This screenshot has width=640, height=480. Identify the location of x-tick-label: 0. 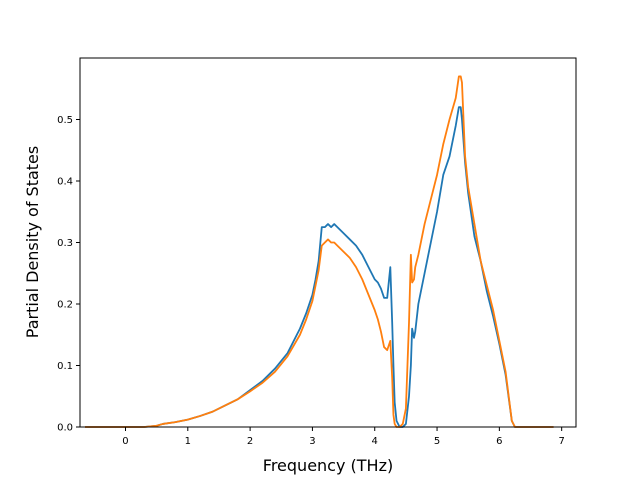
(125, 441).